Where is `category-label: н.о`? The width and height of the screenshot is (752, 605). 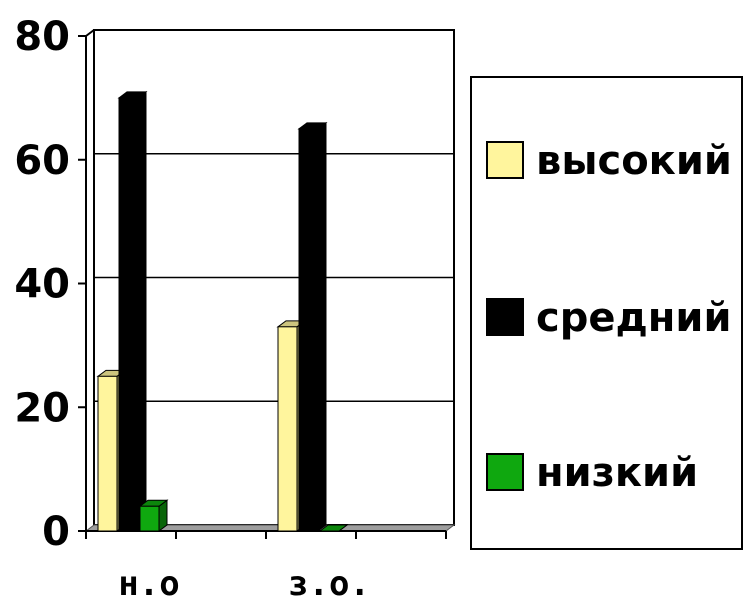
category-label: н.о is located at coordinates (148, 584).